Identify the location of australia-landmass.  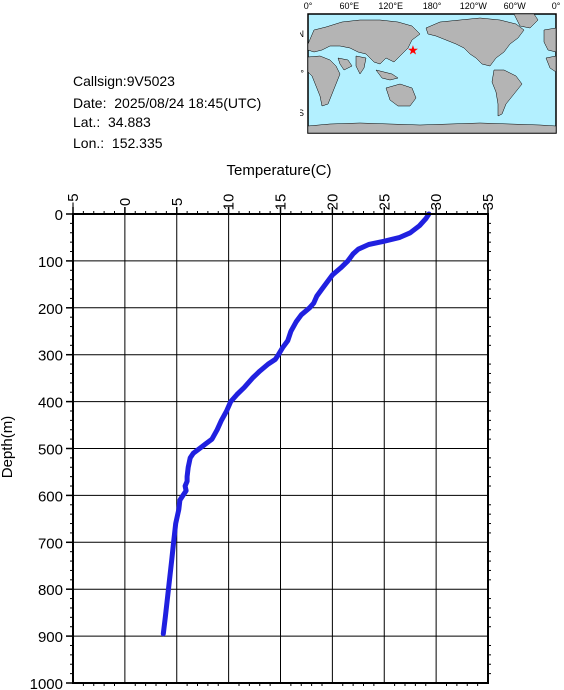
(401, 95).